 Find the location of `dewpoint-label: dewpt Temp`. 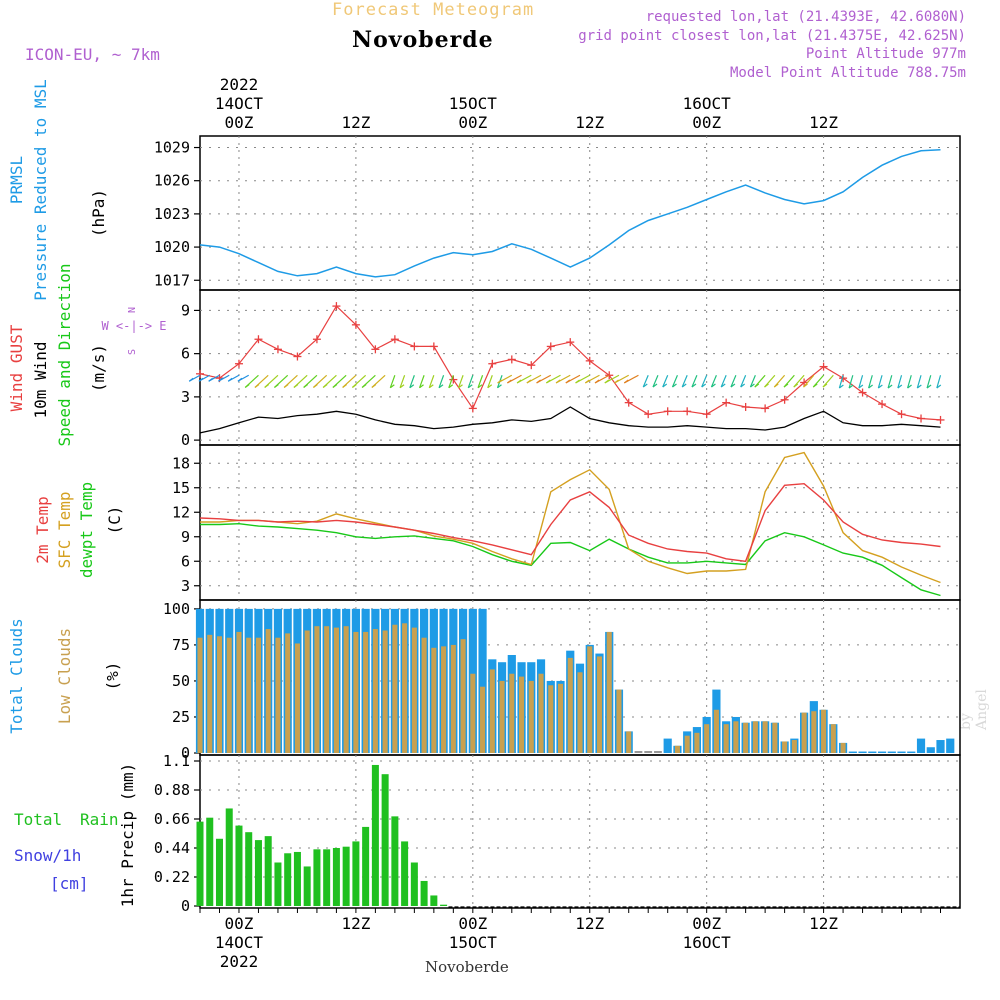

dewpoint-label: dewpt Temp is located at coordinates (86, 530).